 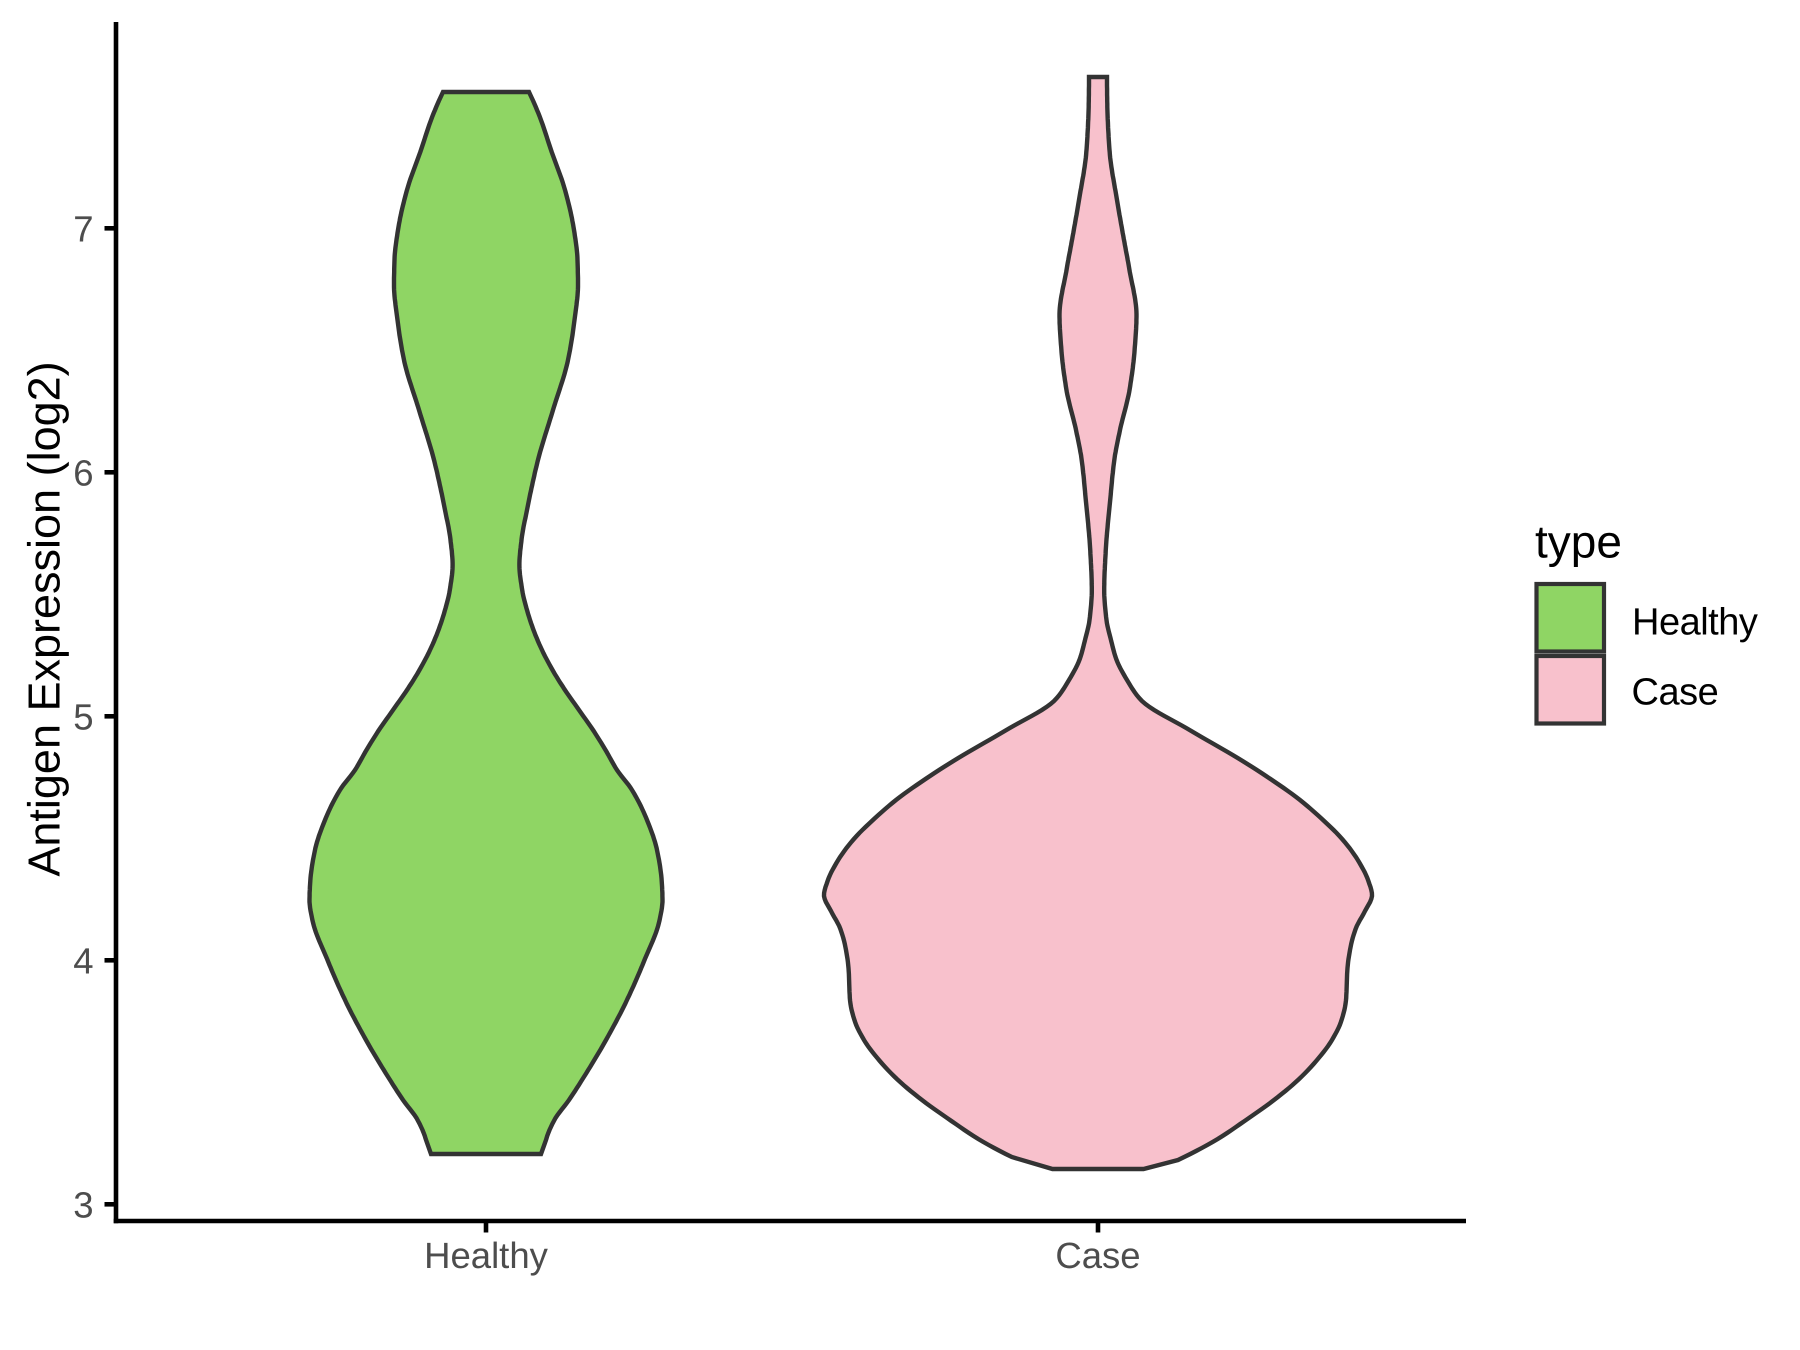 I want to click on svg-text: 7, so click(x=83, y=228).